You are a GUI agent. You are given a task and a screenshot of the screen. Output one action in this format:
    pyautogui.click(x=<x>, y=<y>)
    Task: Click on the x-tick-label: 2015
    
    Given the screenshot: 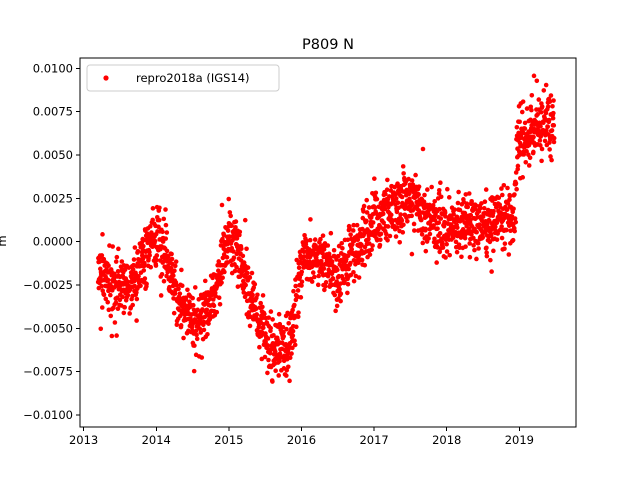 What is the action you would take?
    pyautogui.click(x=228, y=440)
    